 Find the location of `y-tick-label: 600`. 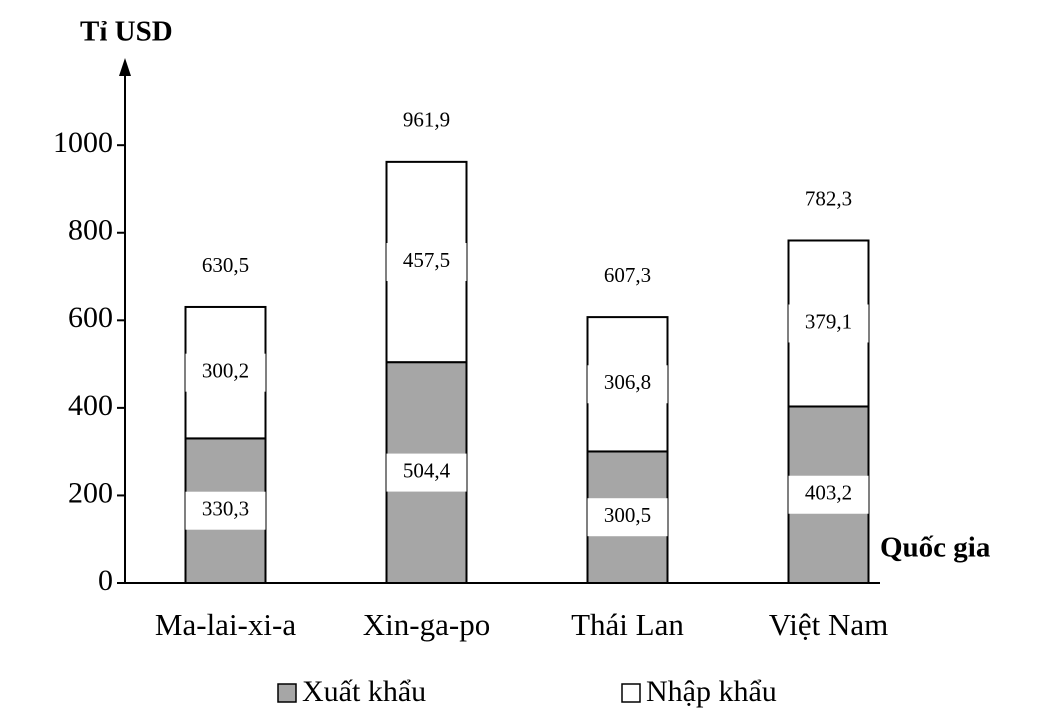

y-tick-label: 600 is located at coordinates (90, 317).